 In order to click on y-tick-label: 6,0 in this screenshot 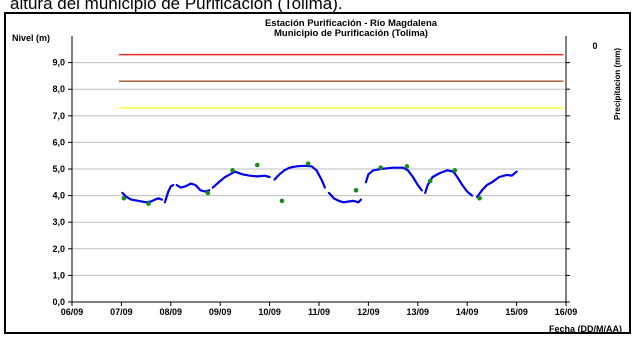, I will do `click(58, 142)`.